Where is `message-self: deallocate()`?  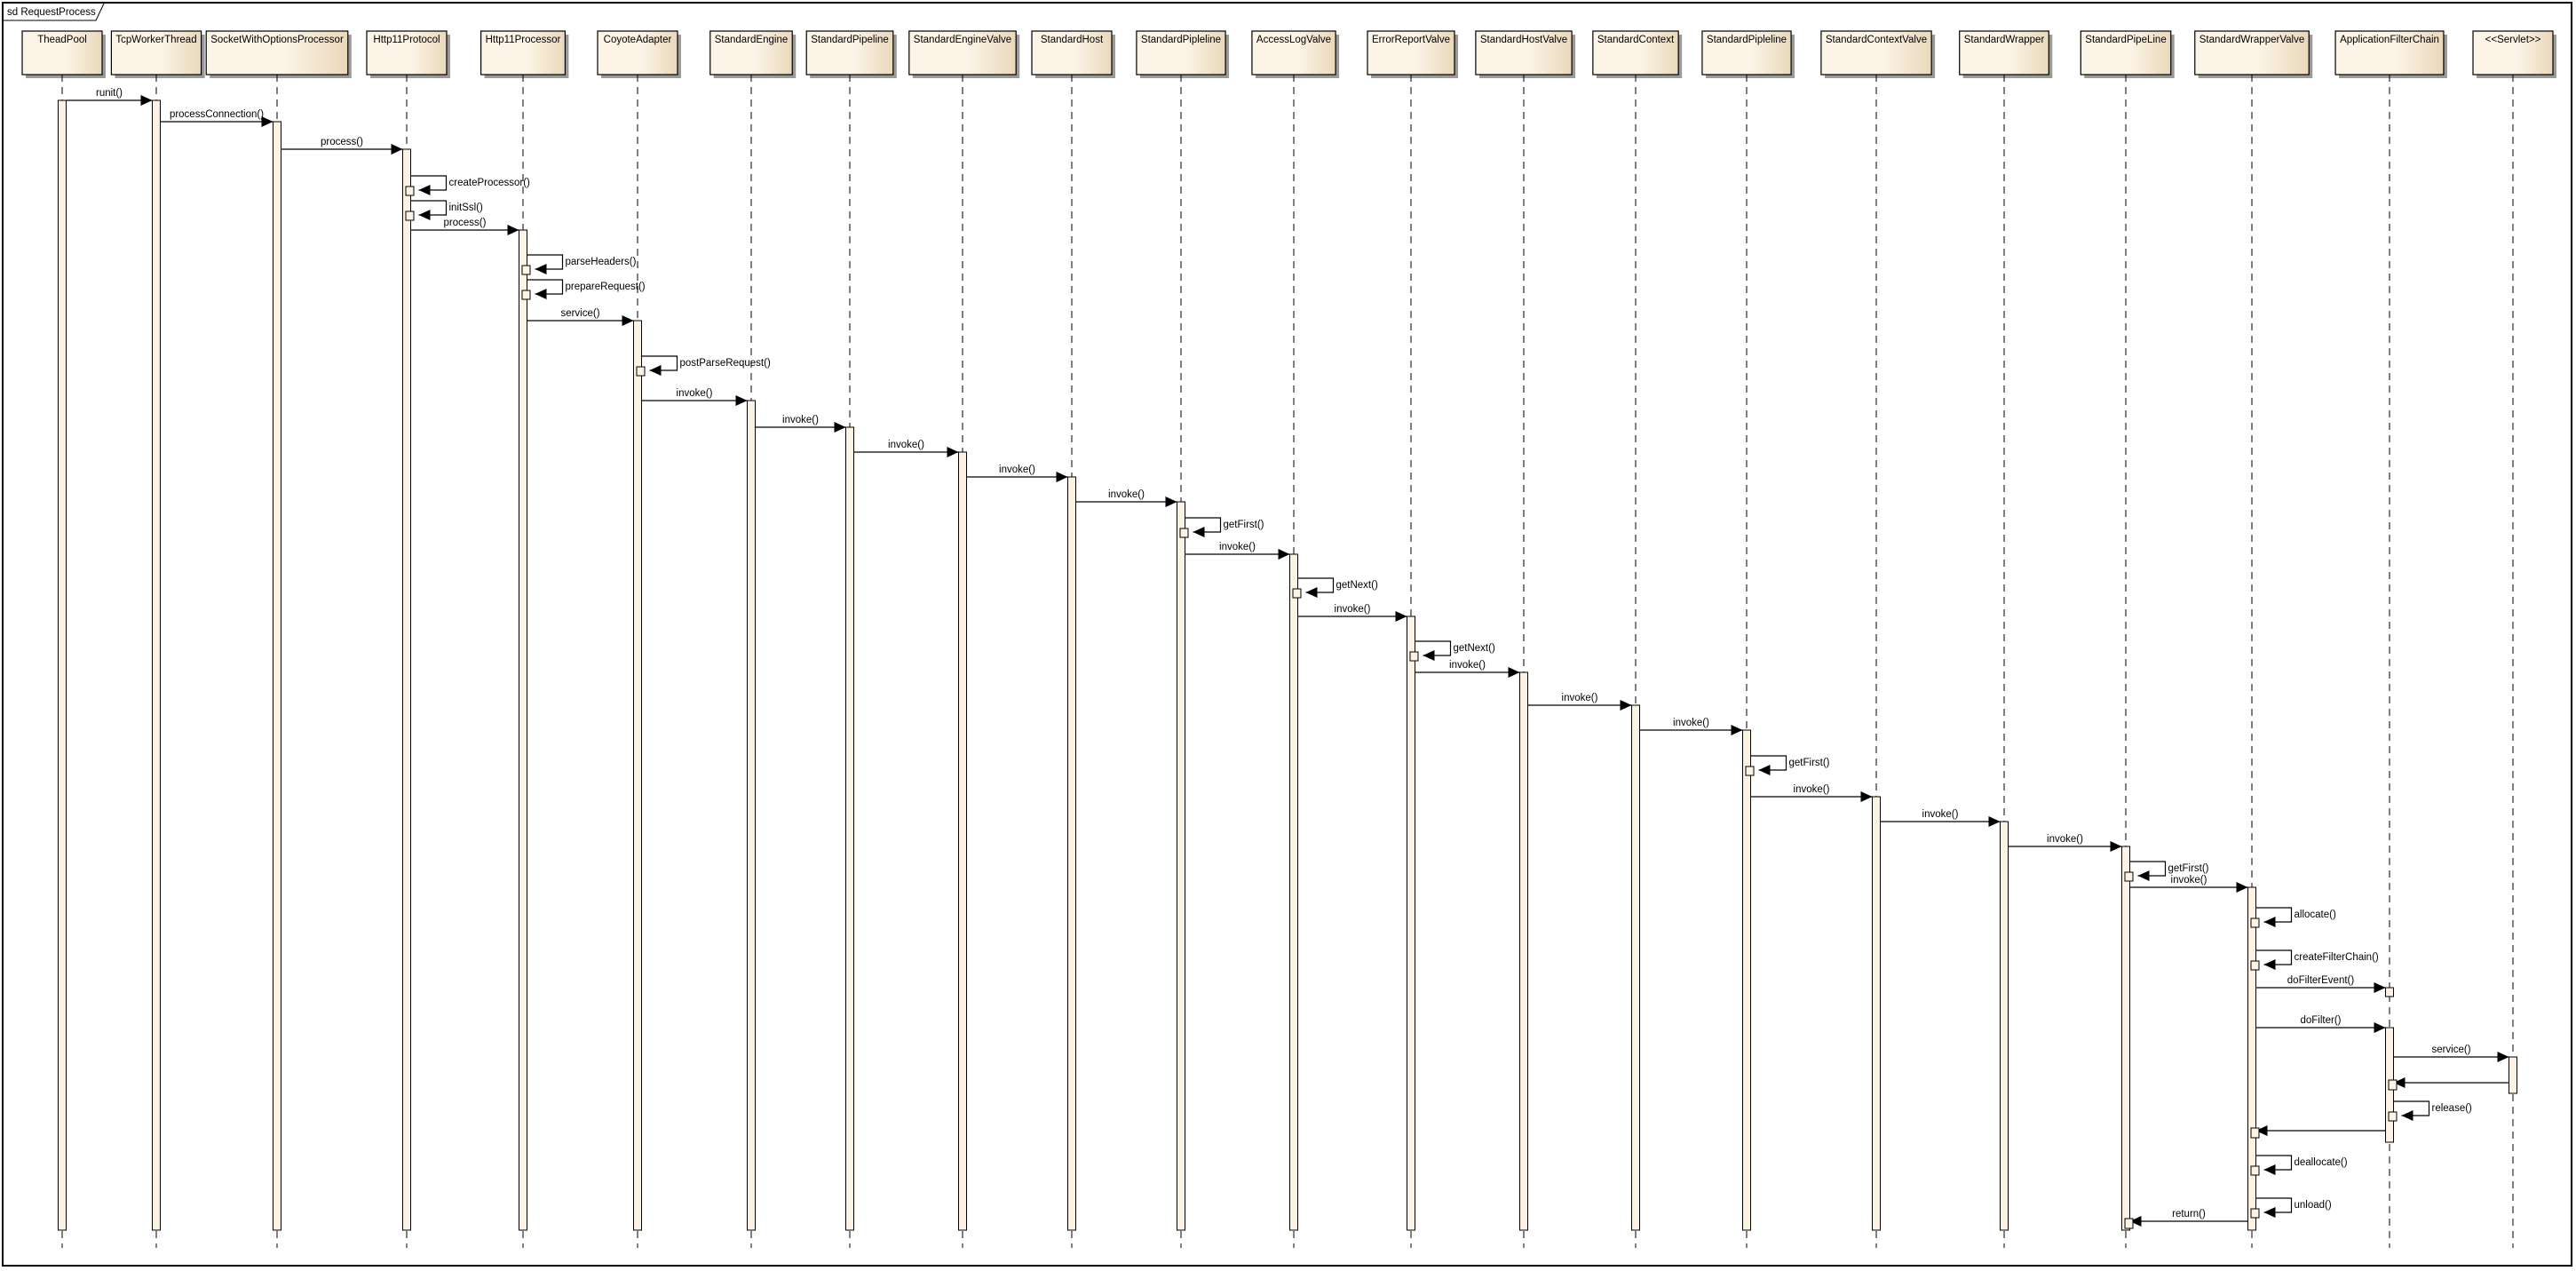
message-self: deallocate() is located at coordinates (2299, 1165).